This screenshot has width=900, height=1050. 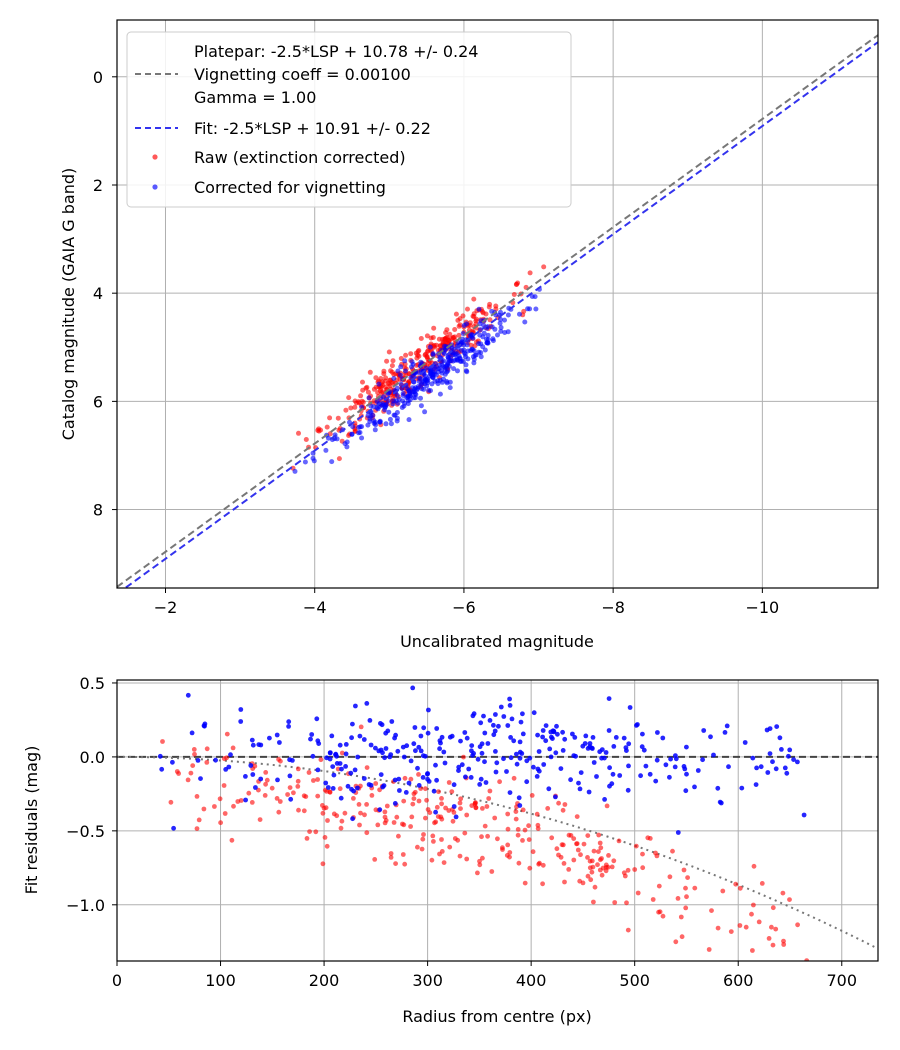 What do you see at coordinates (85, 831) in the screenshot?
I see `bottom-y-tick-label: −0.5` at bounding box center [85, 831].